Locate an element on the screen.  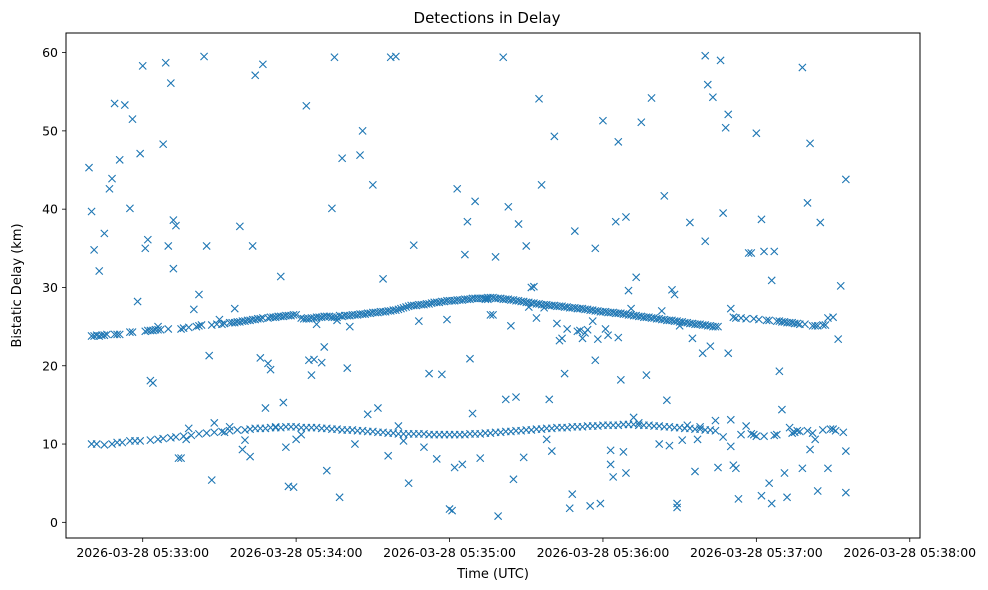
y-tick-label: 60 is located at coordinates (50, 52).